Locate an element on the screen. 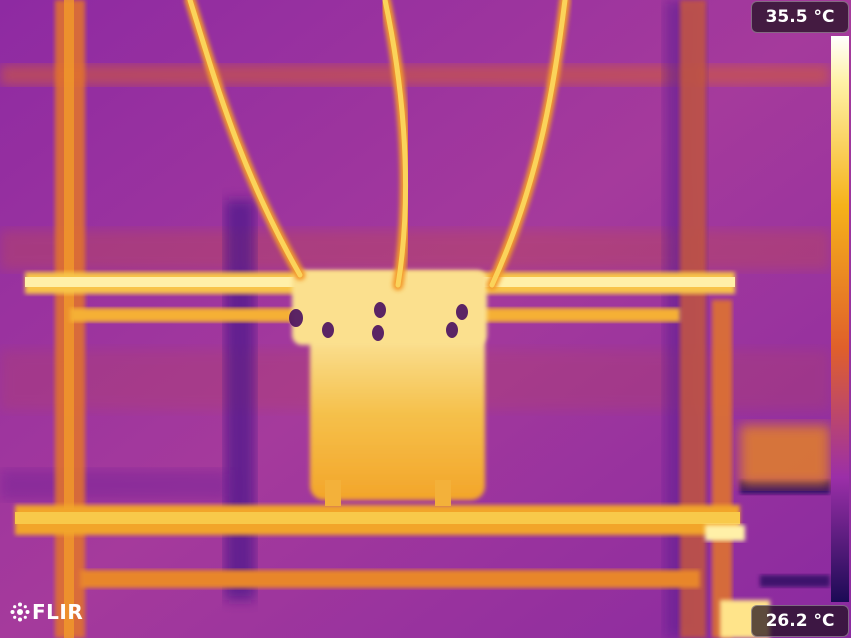  flir-logo-icon is located at coordinates (20, 612).